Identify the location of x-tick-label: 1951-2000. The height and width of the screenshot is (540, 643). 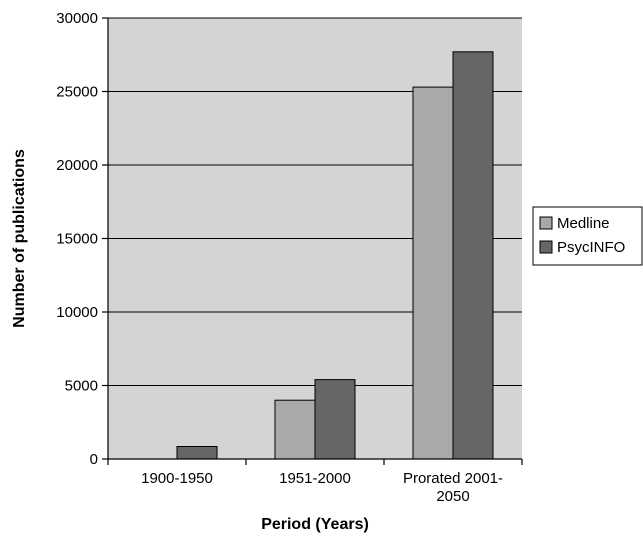
(315, 478).